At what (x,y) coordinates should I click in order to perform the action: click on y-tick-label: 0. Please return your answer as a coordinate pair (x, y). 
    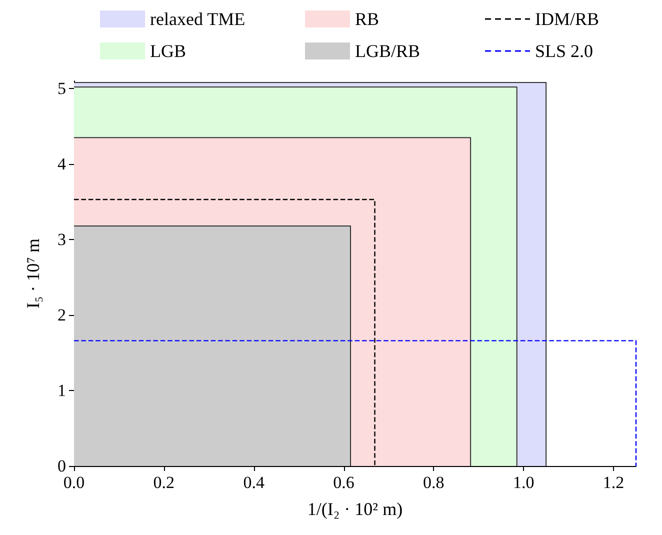
    Looking at the image, I should click on (62, 466).